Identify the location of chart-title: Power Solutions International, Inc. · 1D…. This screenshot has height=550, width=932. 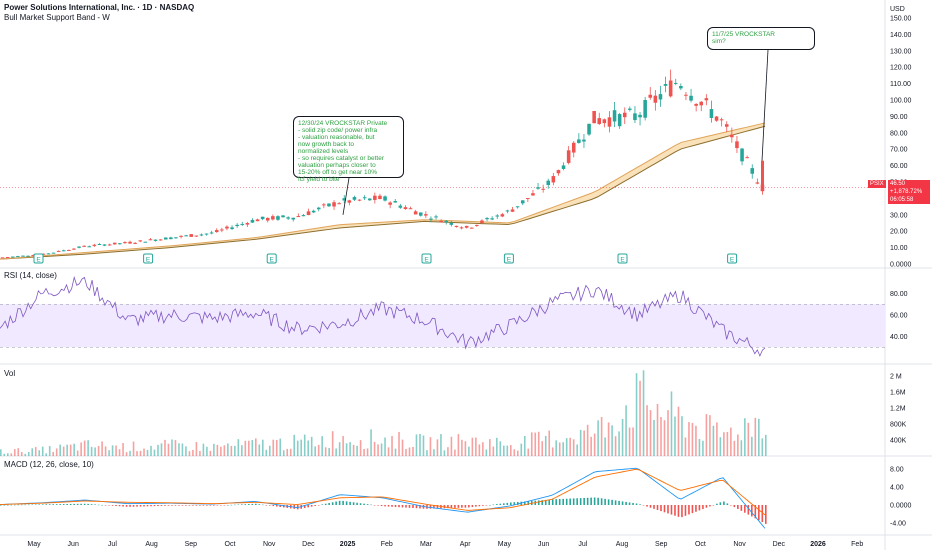
(99, 7).